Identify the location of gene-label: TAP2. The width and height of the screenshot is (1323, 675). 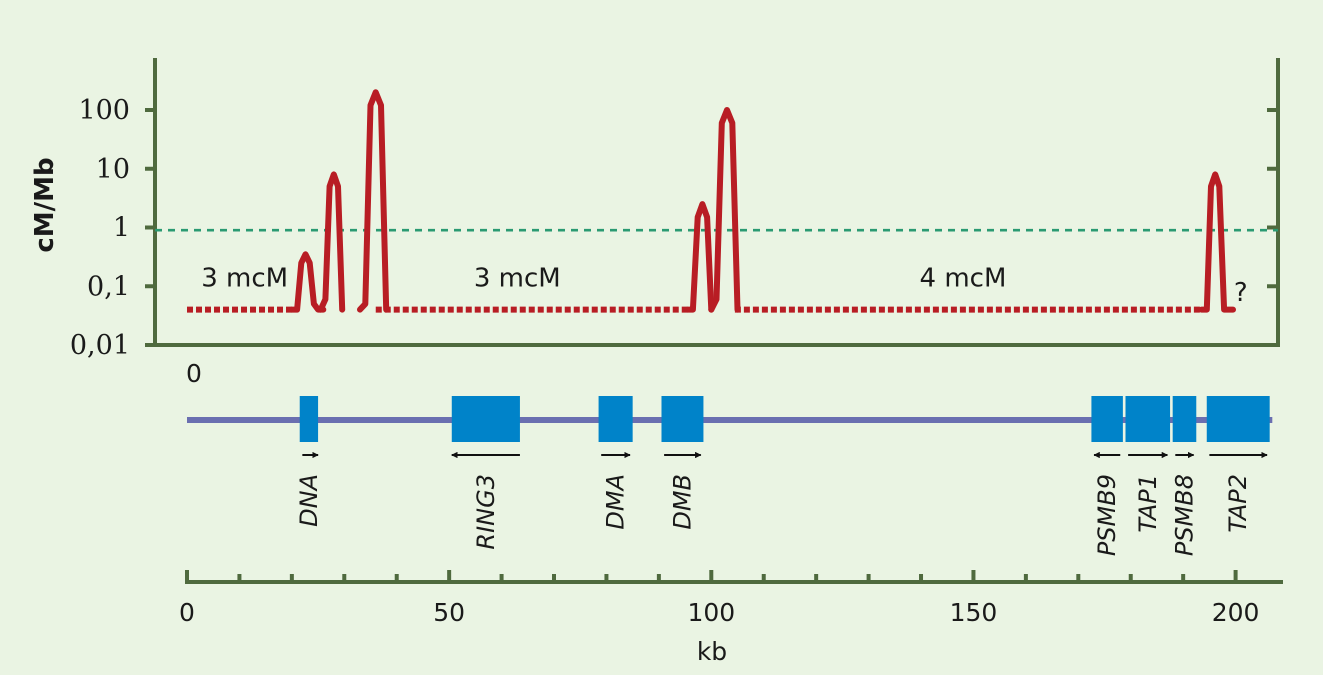
(1238, 503).